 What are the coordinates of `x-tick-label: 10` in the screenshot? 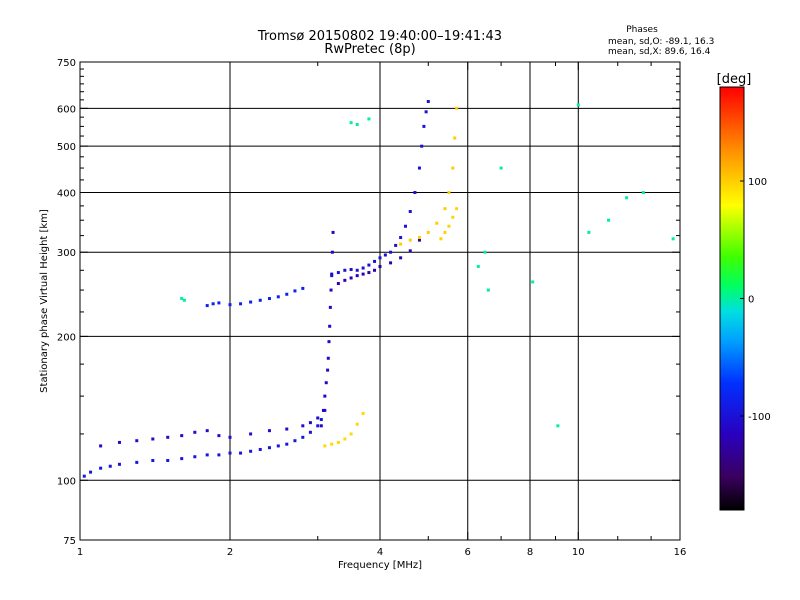 It's located at (578, 552).